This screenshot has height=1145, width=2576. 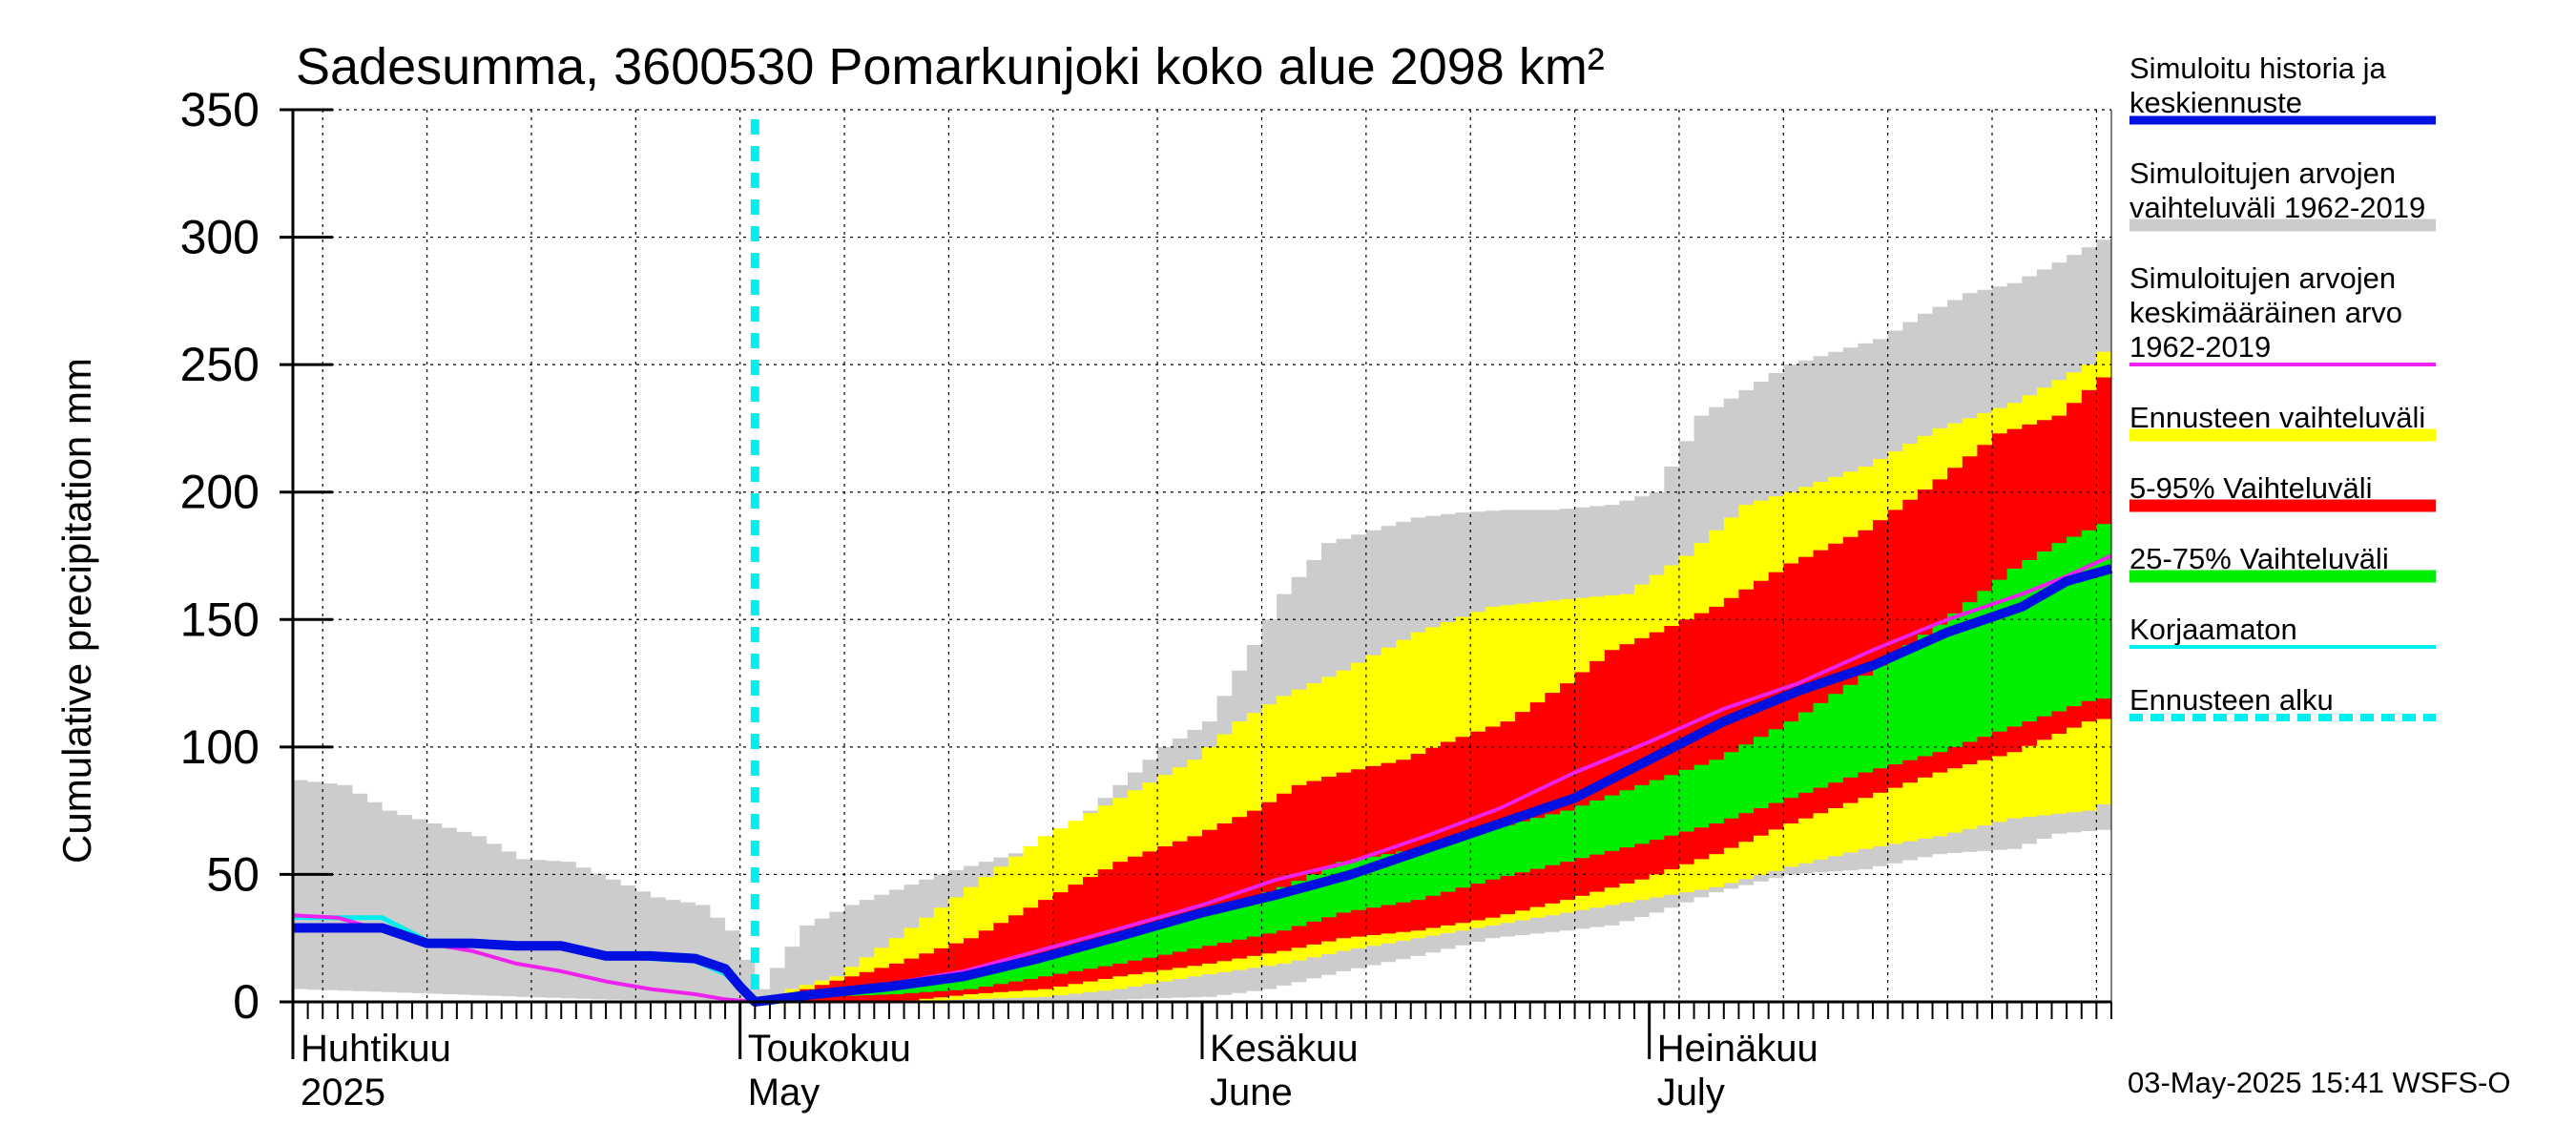 What do you see at coordinates (2200, 347) in the screenshot?
I see `legend-label: 1962-2019` at bounding box center [2200, 347].